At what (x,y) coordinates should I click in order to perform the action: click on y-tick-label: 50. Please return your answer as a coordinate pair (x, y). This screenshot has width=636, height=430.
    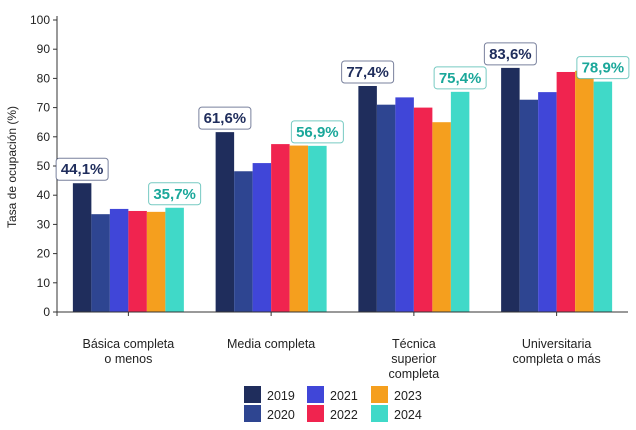
    Looking at the image, I should click on (44, 166).